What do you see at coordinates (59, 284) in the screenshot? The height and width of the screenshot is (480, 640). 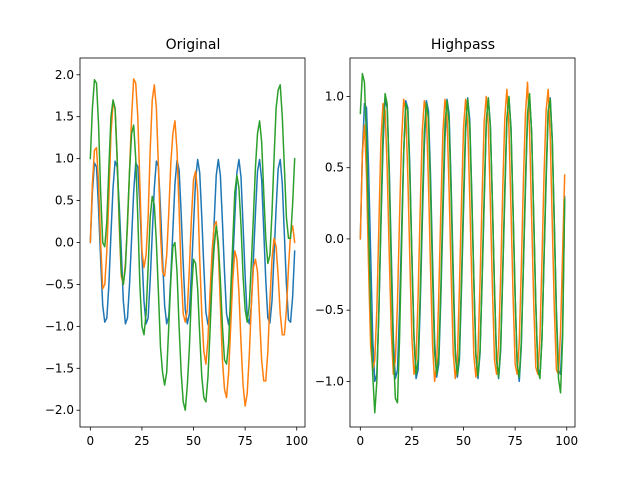 I see `y-tick-label-original: −0.5` at bounding box center [59, 284].